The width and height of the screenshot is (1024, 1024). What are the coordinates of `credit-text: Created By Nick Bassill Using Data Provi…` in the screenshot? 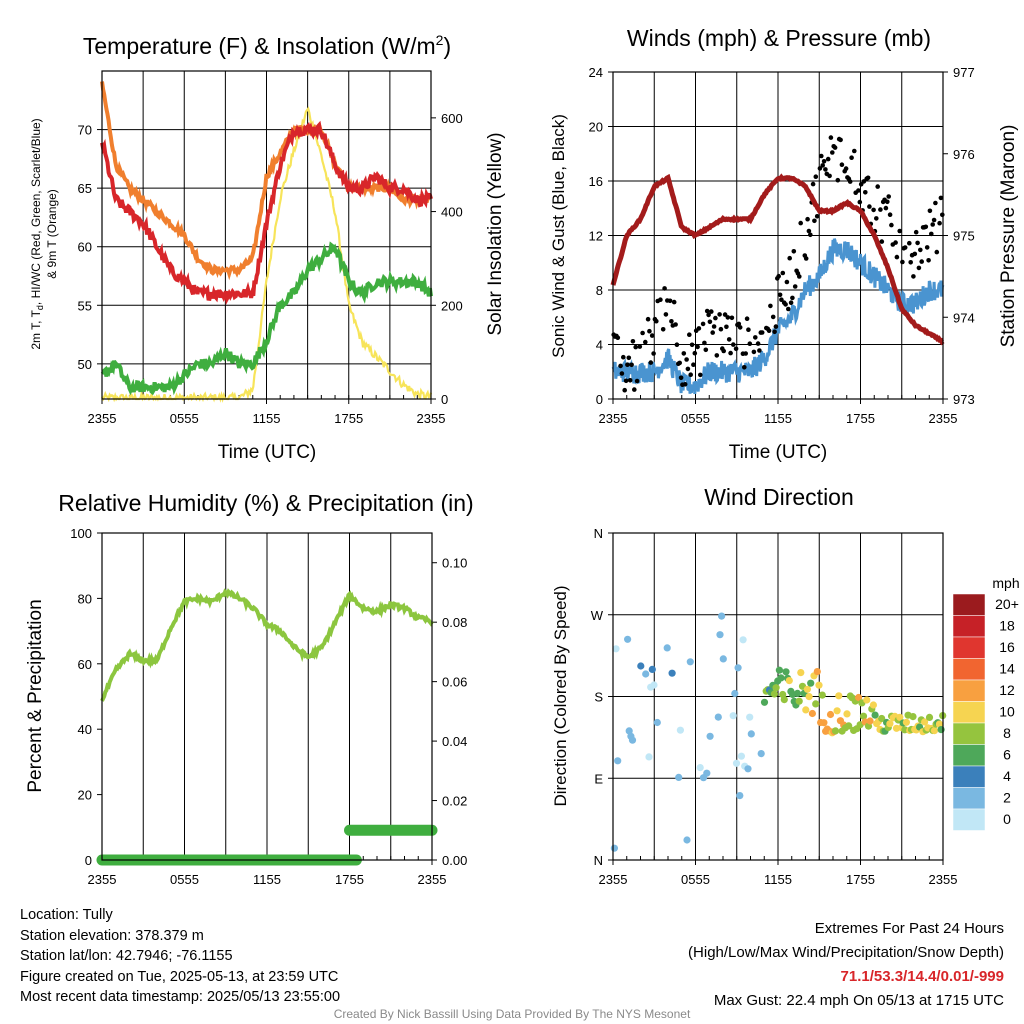 It's located at (512, 1014).